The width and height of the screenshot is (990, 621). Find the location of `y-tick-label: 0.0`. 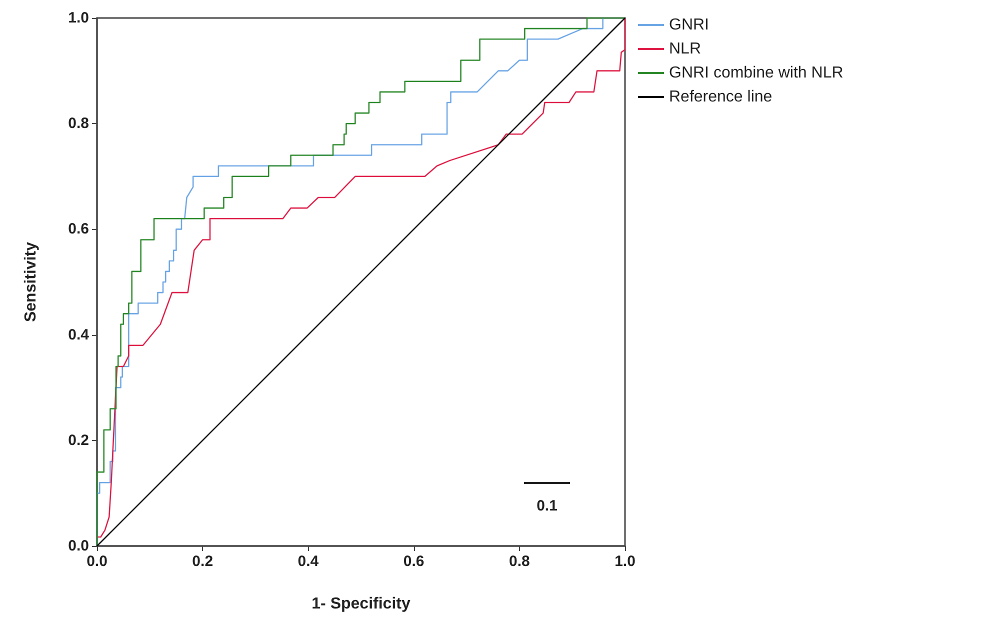

y-tick-label: 0.0 is located at coordinates (78, 546).